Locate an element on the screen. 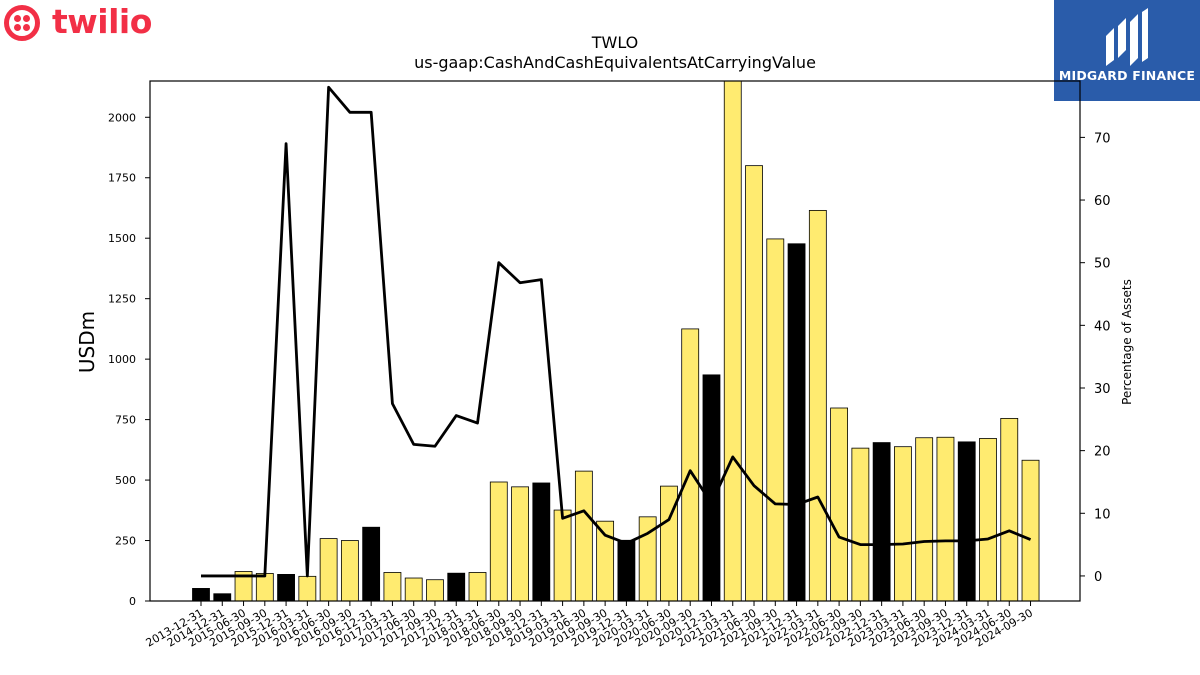 The width and height of the screenshot is (1200, 675). twilio-logo-icon is located at coordinates (22, 23).